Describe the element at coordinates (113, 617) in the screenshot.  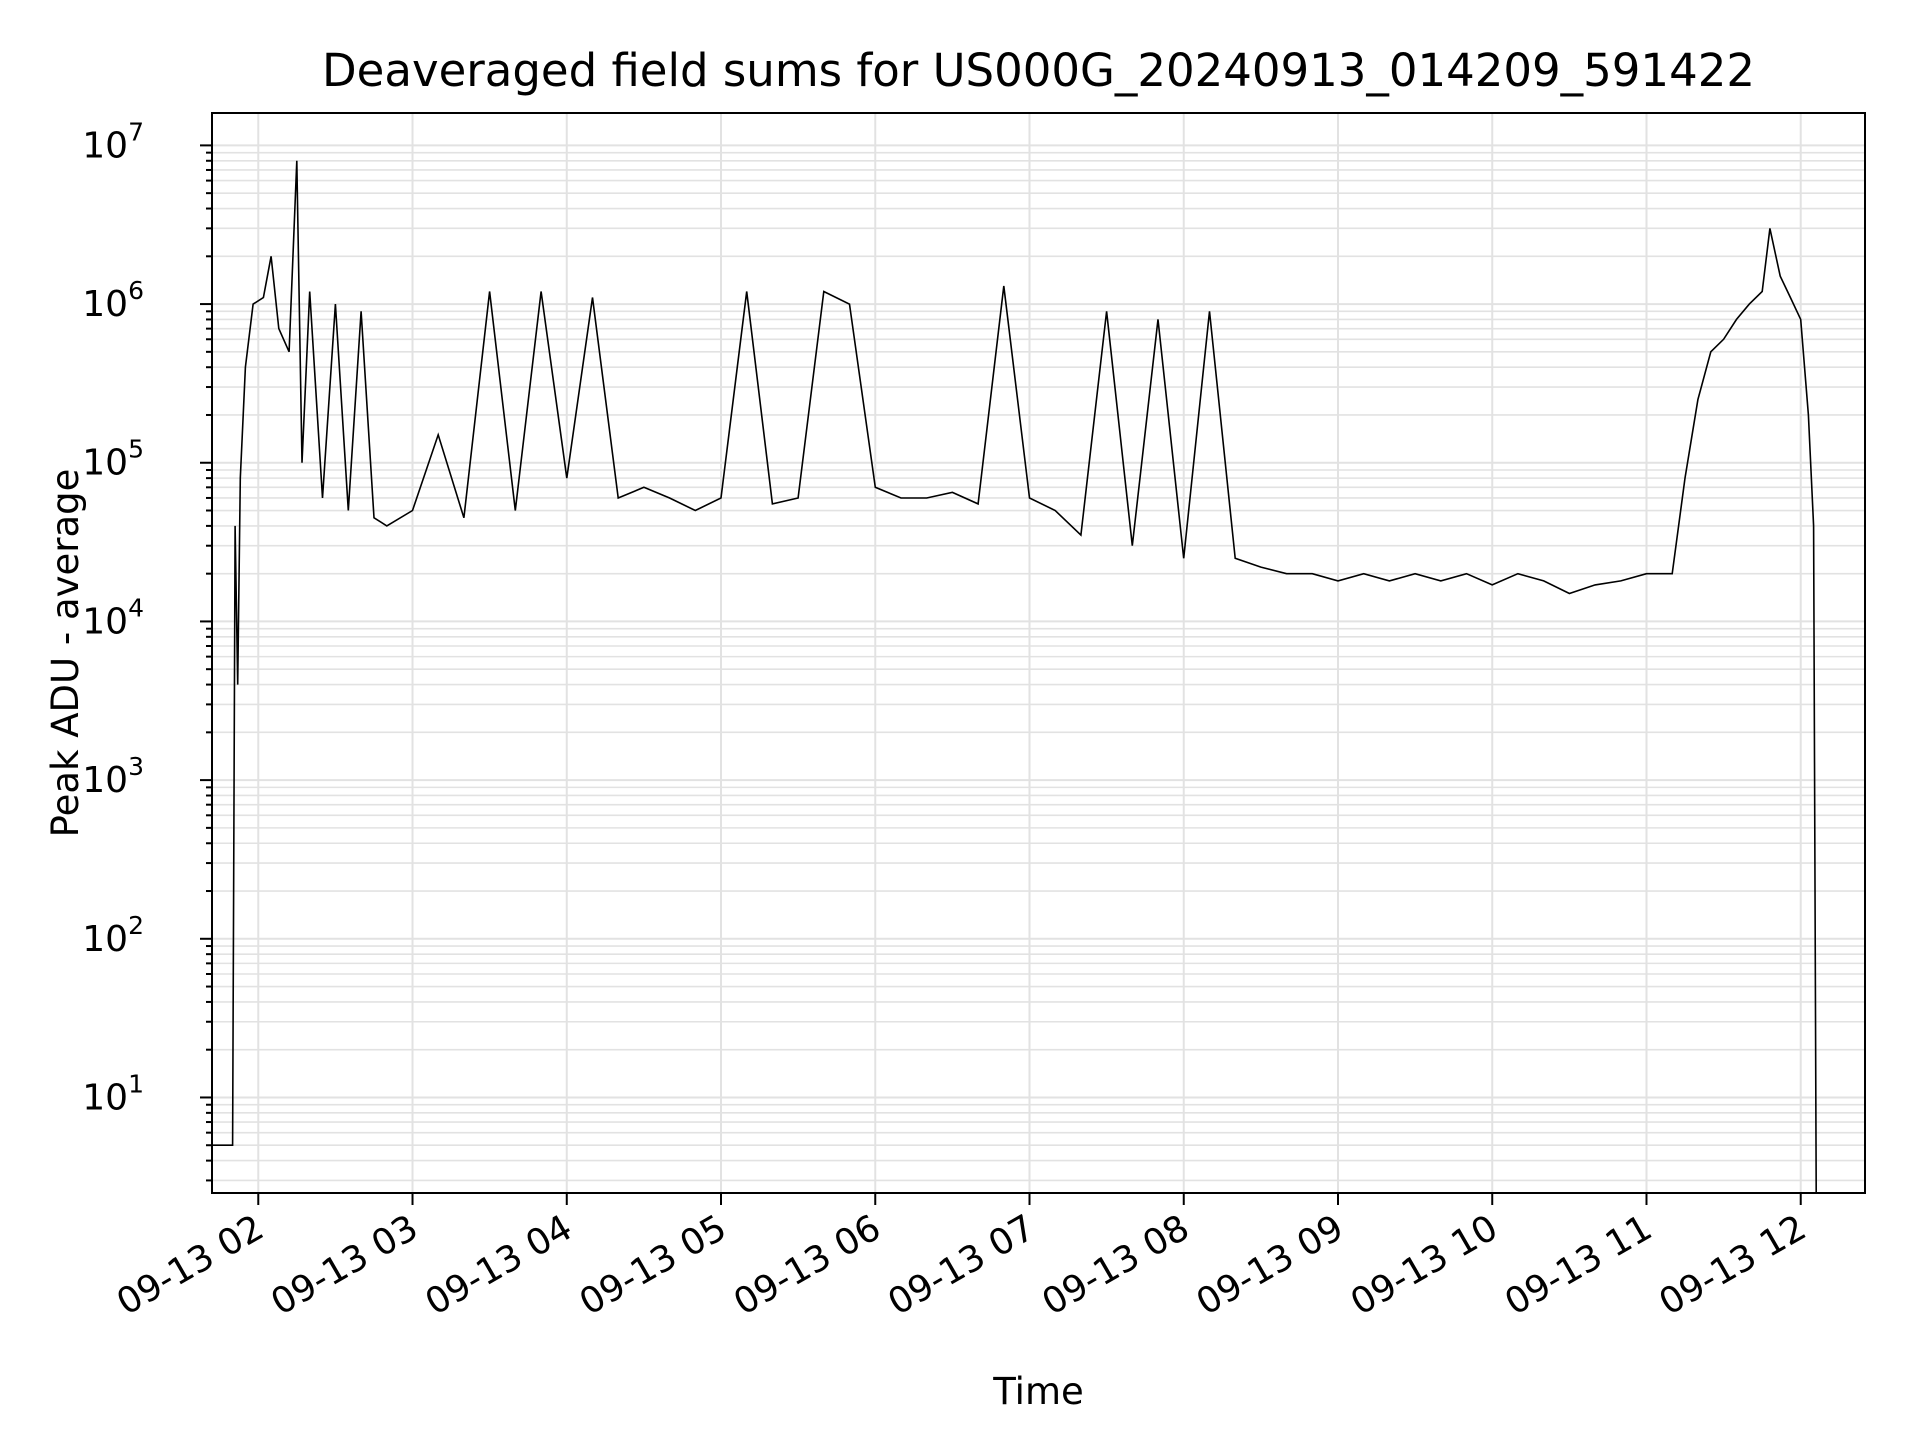
I see `y-tick-label: 10⁴` at that location.